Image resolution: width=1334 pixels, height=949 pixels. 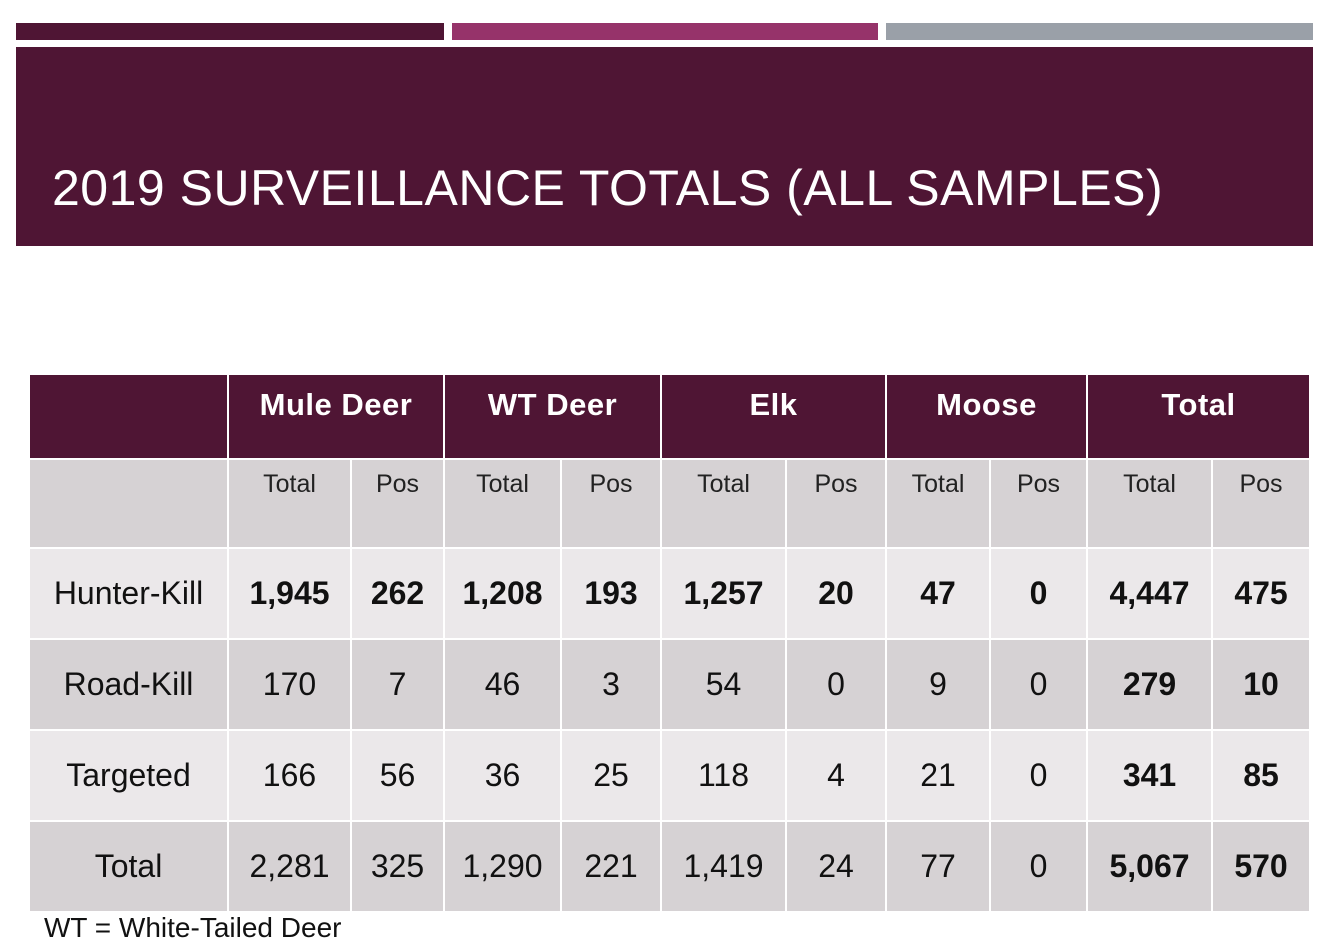 What do you see at coordinates (128, 416) in the screenshot?
I see `corner-cell` at bounding box center [128, 416].